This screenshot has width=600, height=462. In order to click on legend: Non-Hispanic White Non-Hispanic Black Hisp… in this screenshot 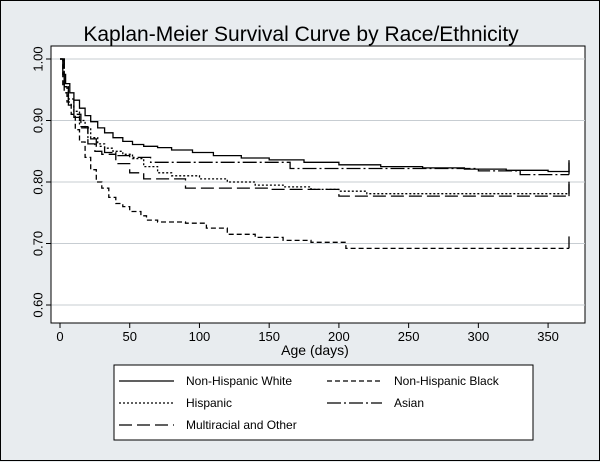, I will do `click(323, 402)`.